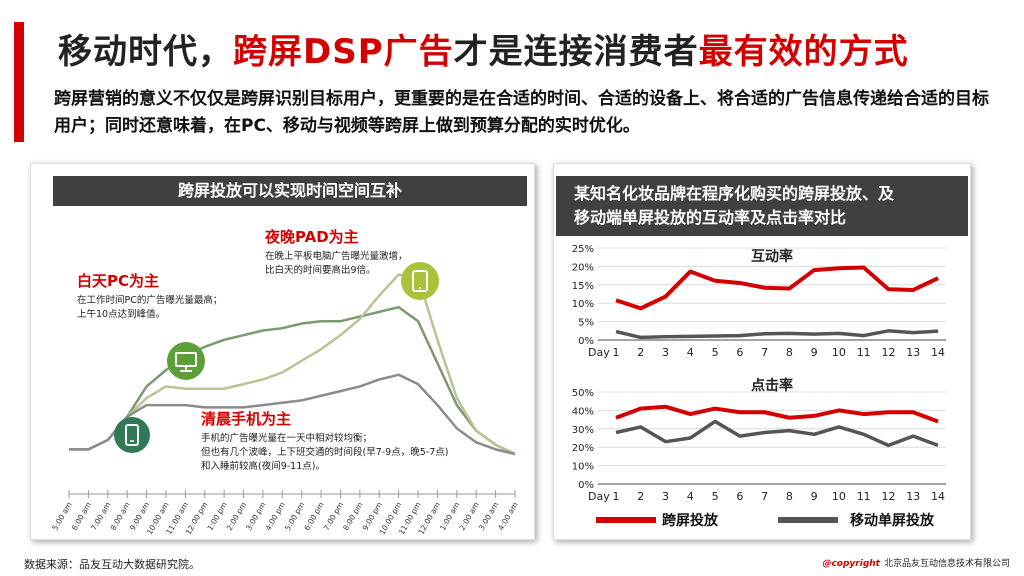 Image resolution: width=1024 pixels, height=576 pixels. Describe the element at coordinates (263, 466) in the screenshot. I see `mobile-annotation-line-3: 和入睡前较高(夜间9-11点)。` at that location.